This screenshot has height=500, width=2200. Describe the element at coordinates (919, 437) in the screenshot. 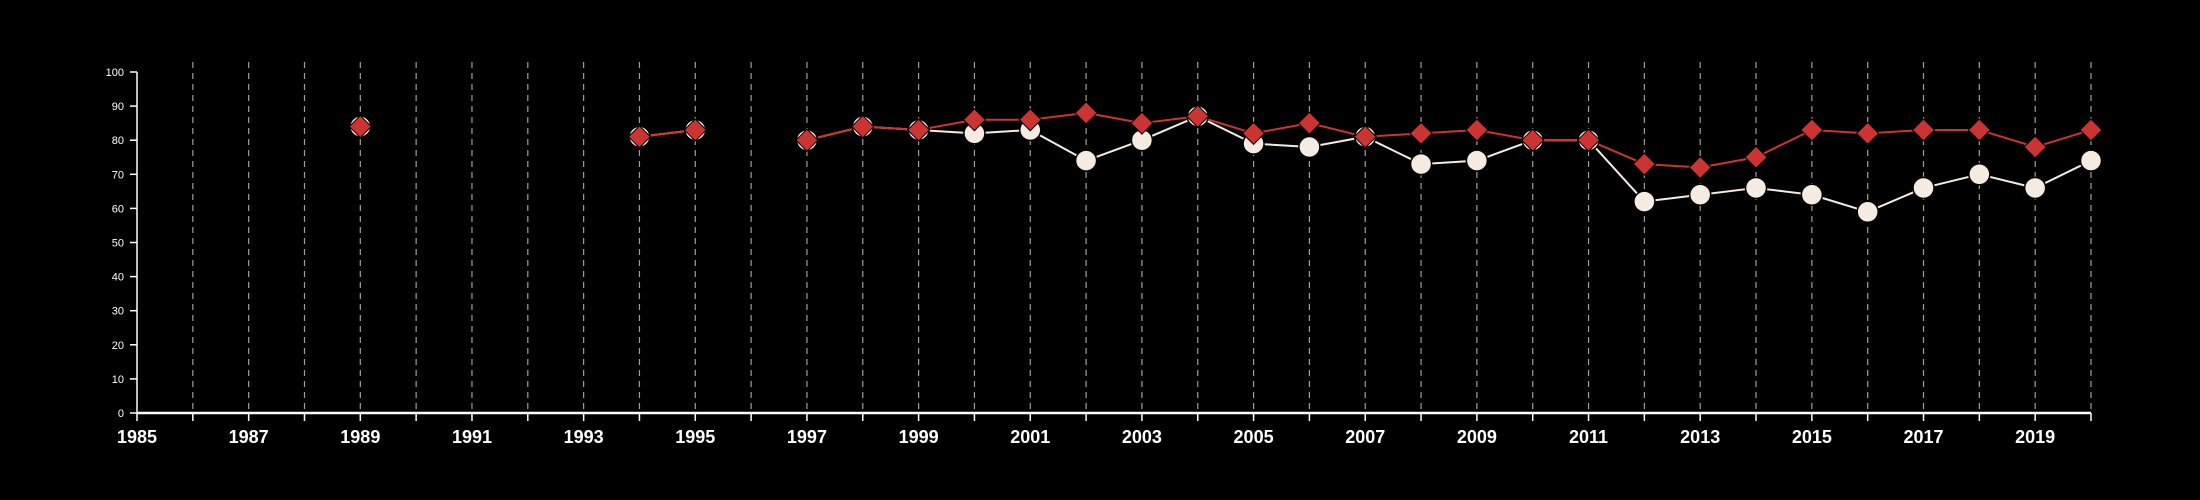

I see `x-tick-label-1999: 1999` at that location.